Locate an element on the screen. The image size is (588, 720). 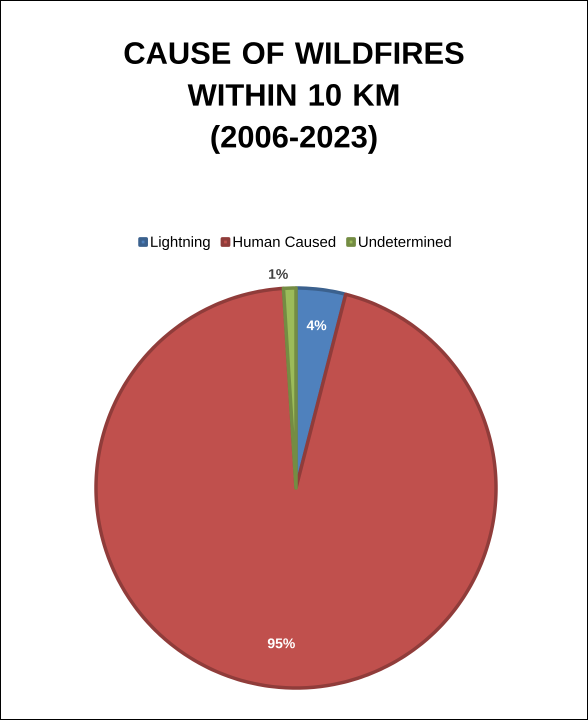
data-label: 95% is located at coordinates (281, 643).